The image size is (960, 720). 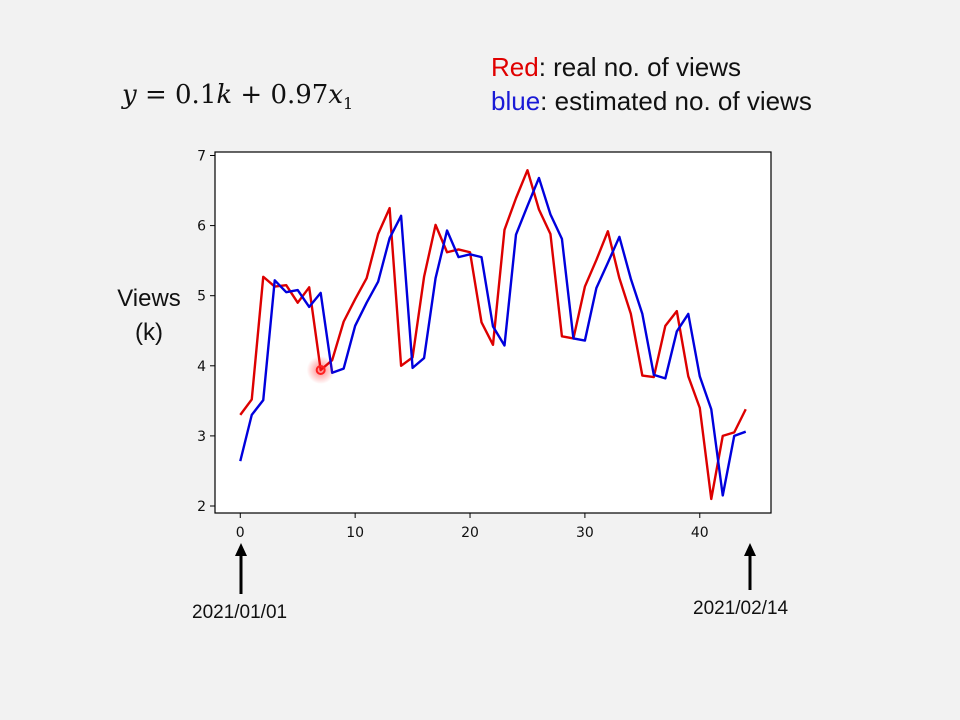 I want to click on legend-real: Red: real no. of views, so click(x=651, y=67).